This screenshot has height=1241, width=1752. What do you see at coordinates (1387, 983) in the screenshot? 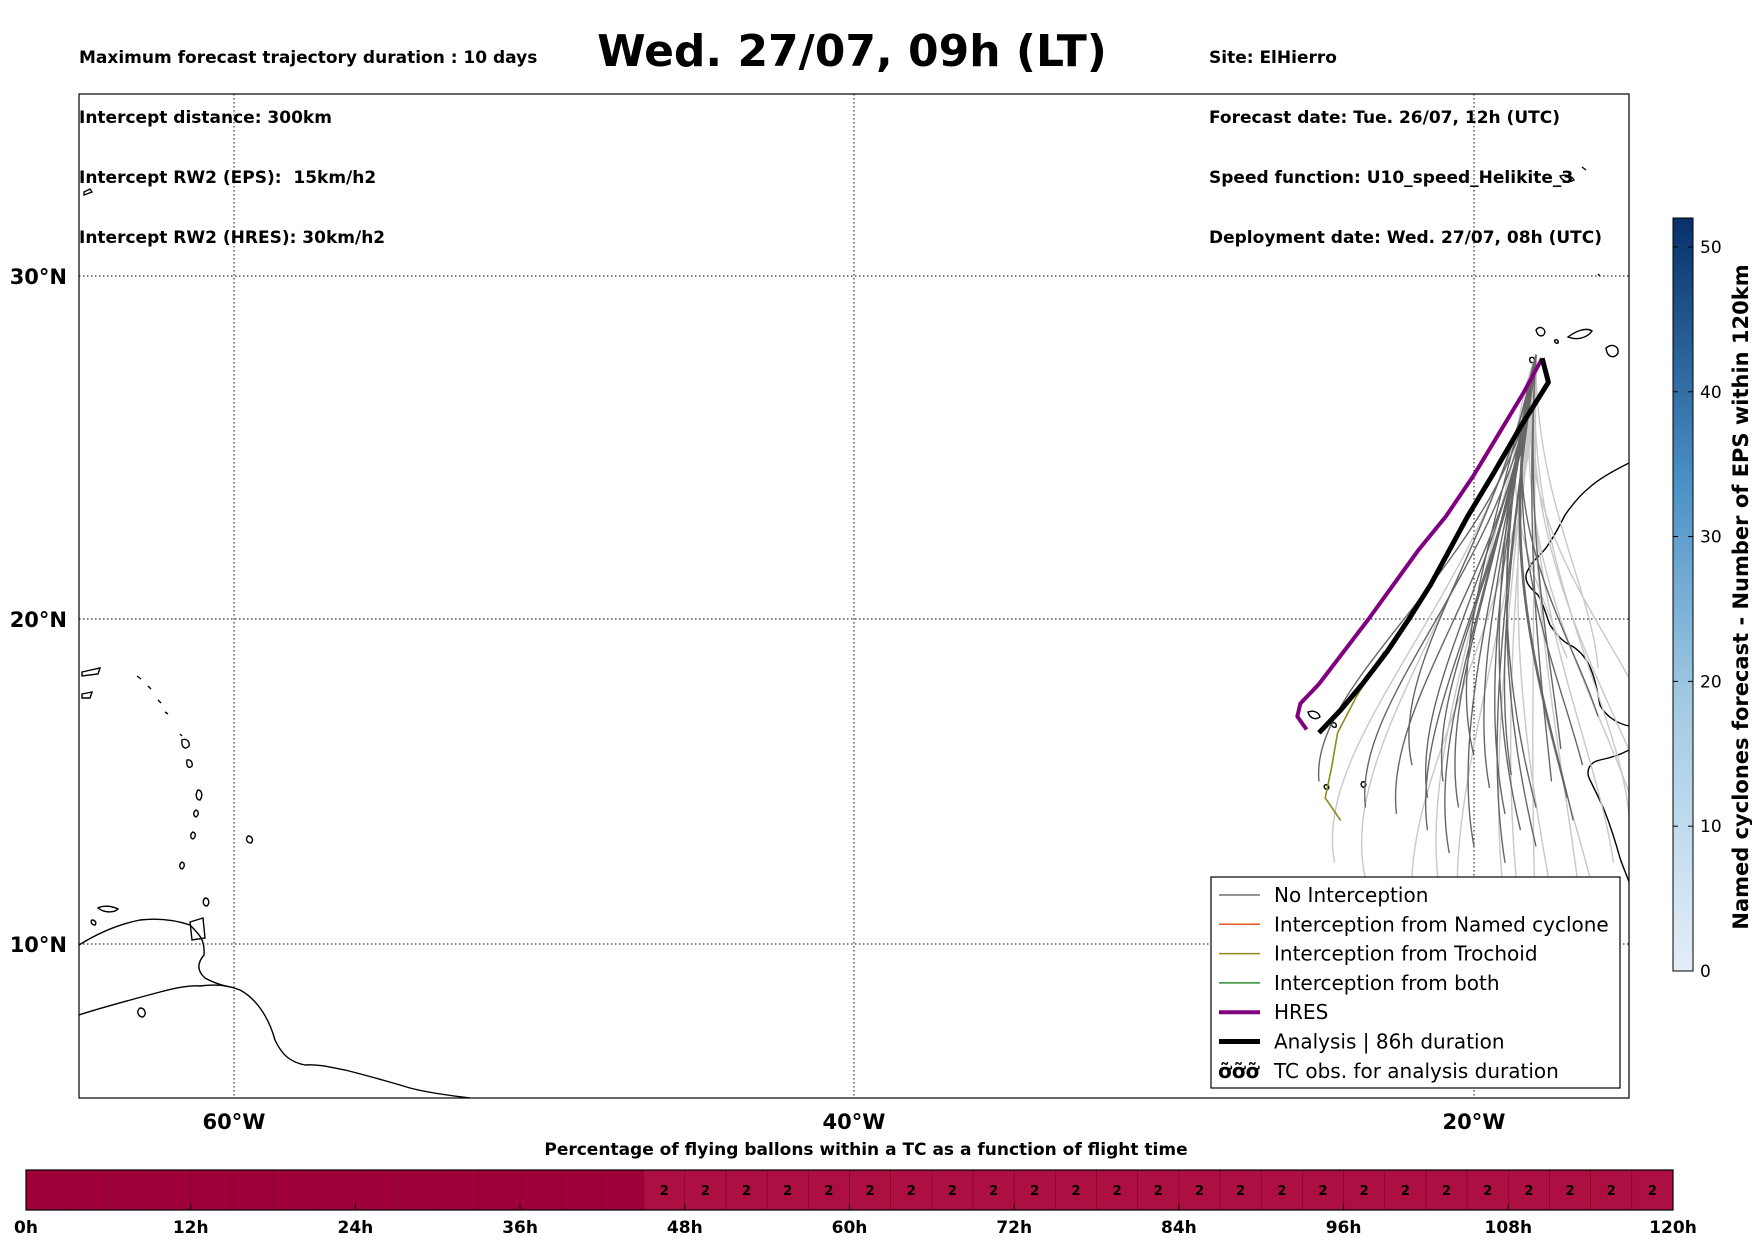
I see `legend-entry-label: Interception from both` at bounding box center [1387, 983].